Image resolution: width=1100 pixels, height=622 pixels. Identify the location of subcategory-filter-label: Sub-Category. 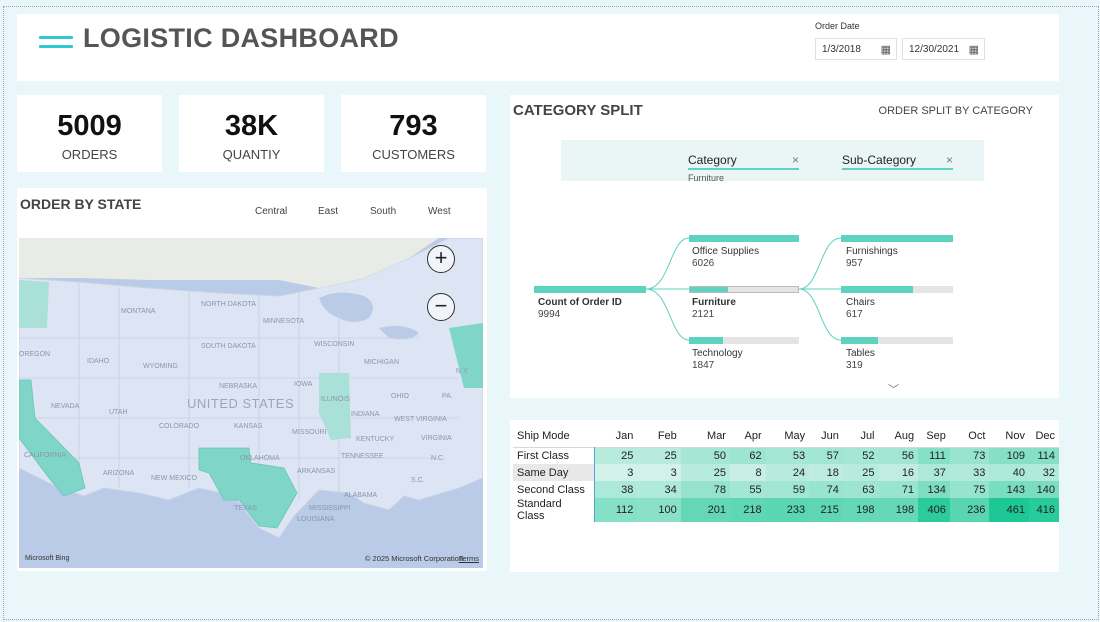
(879, 160).